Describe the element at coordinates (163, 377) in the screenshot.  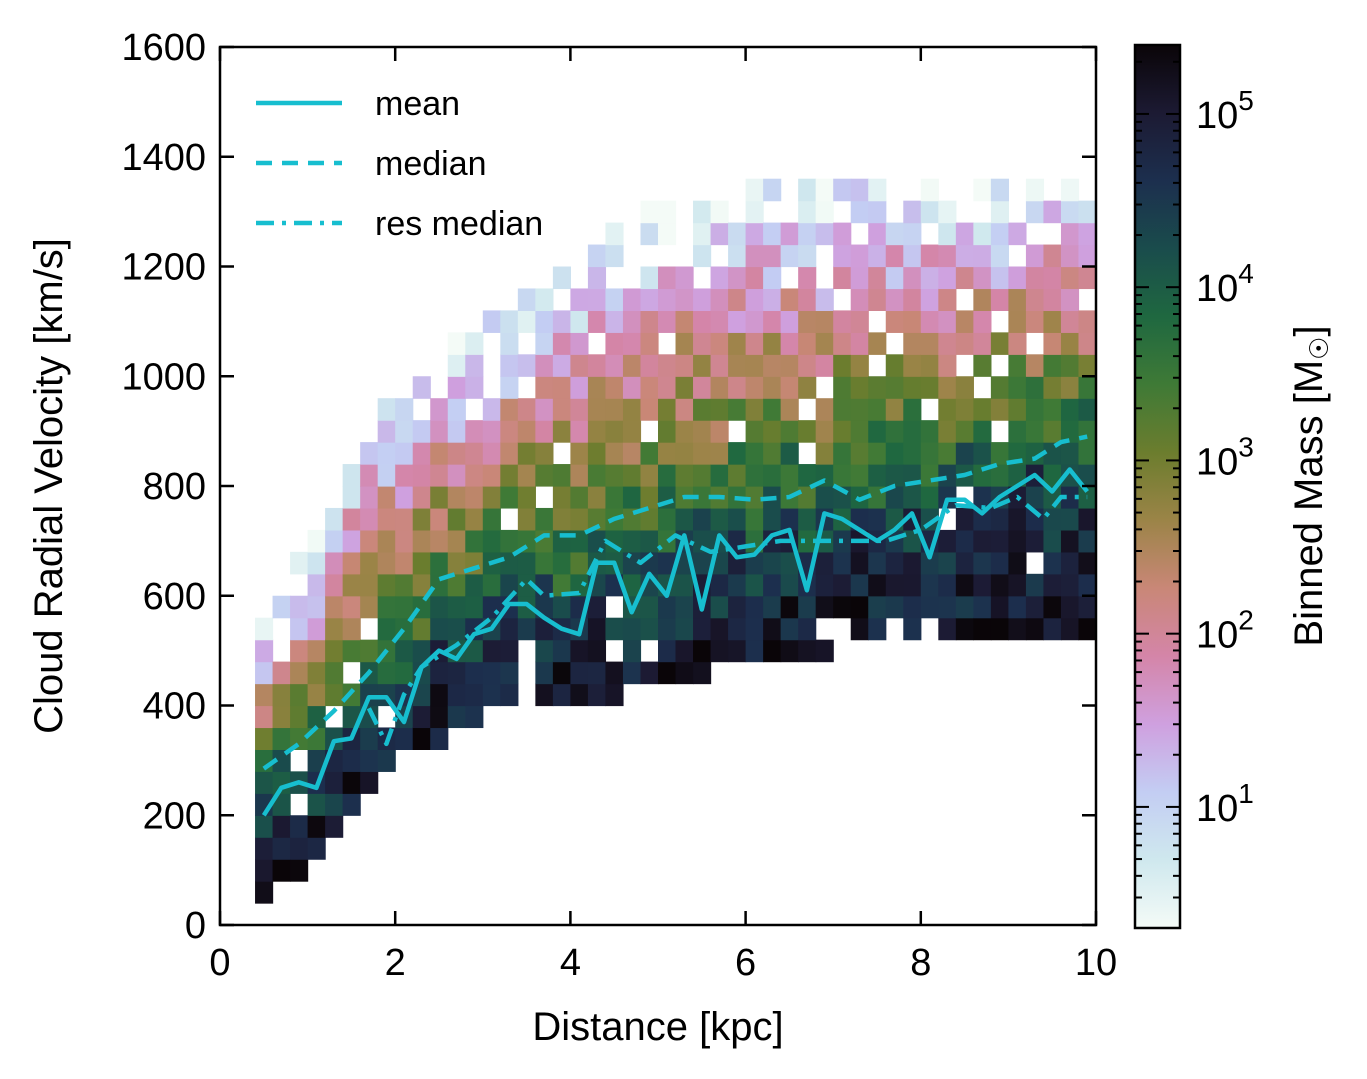
I see `y-tick-label: 1000` at that location.